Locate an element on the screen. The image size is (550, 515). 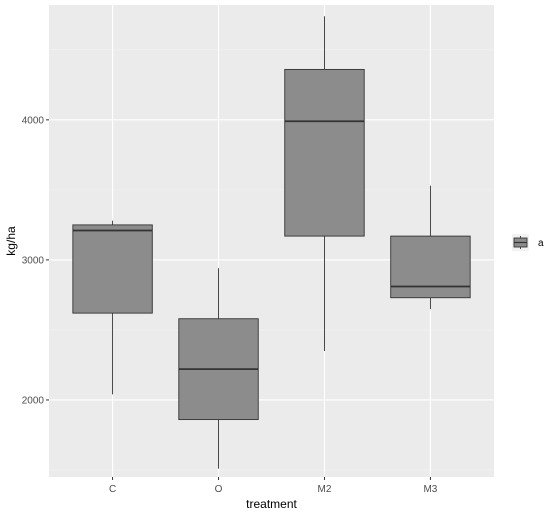
y-axis: 2000 3000 4000 is located at coordinates (35, 260).